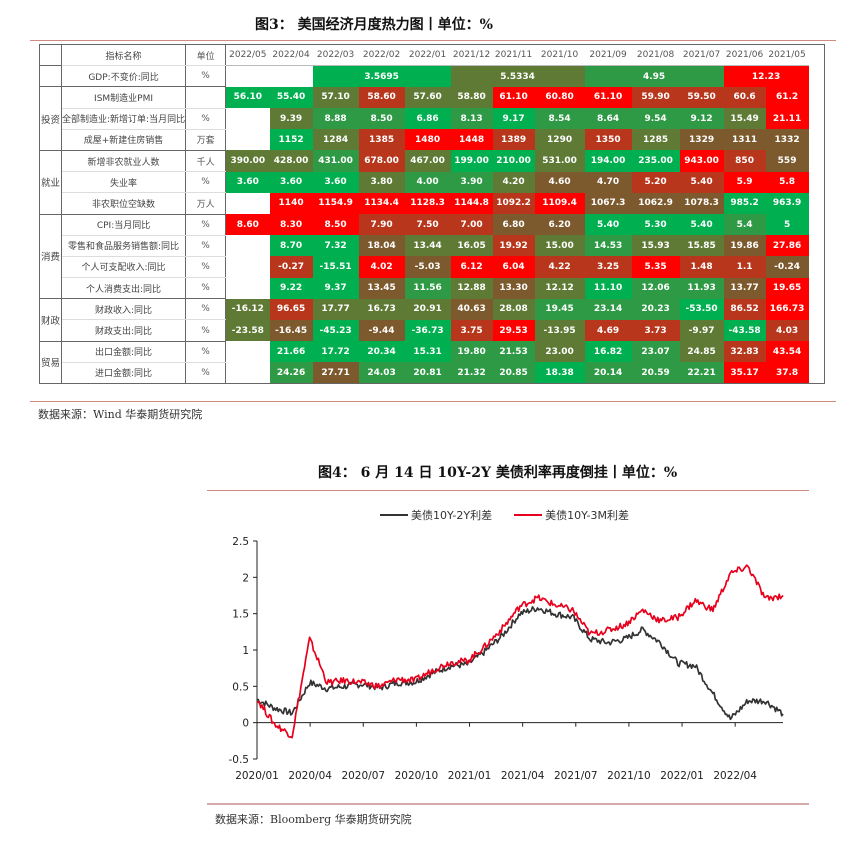  Describe the element at coordinates (427, 140) in the screenshot. I see `heat-cell: 1480` at that location.